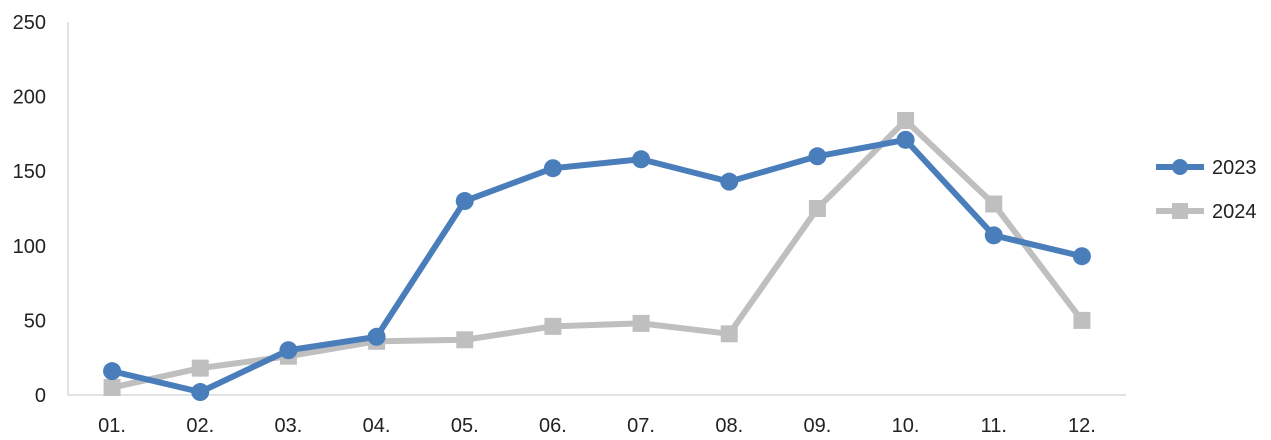 This screenshot has height=440, width=1271. I want to click on legend-item-2023: 2023, so click(1206, 168).